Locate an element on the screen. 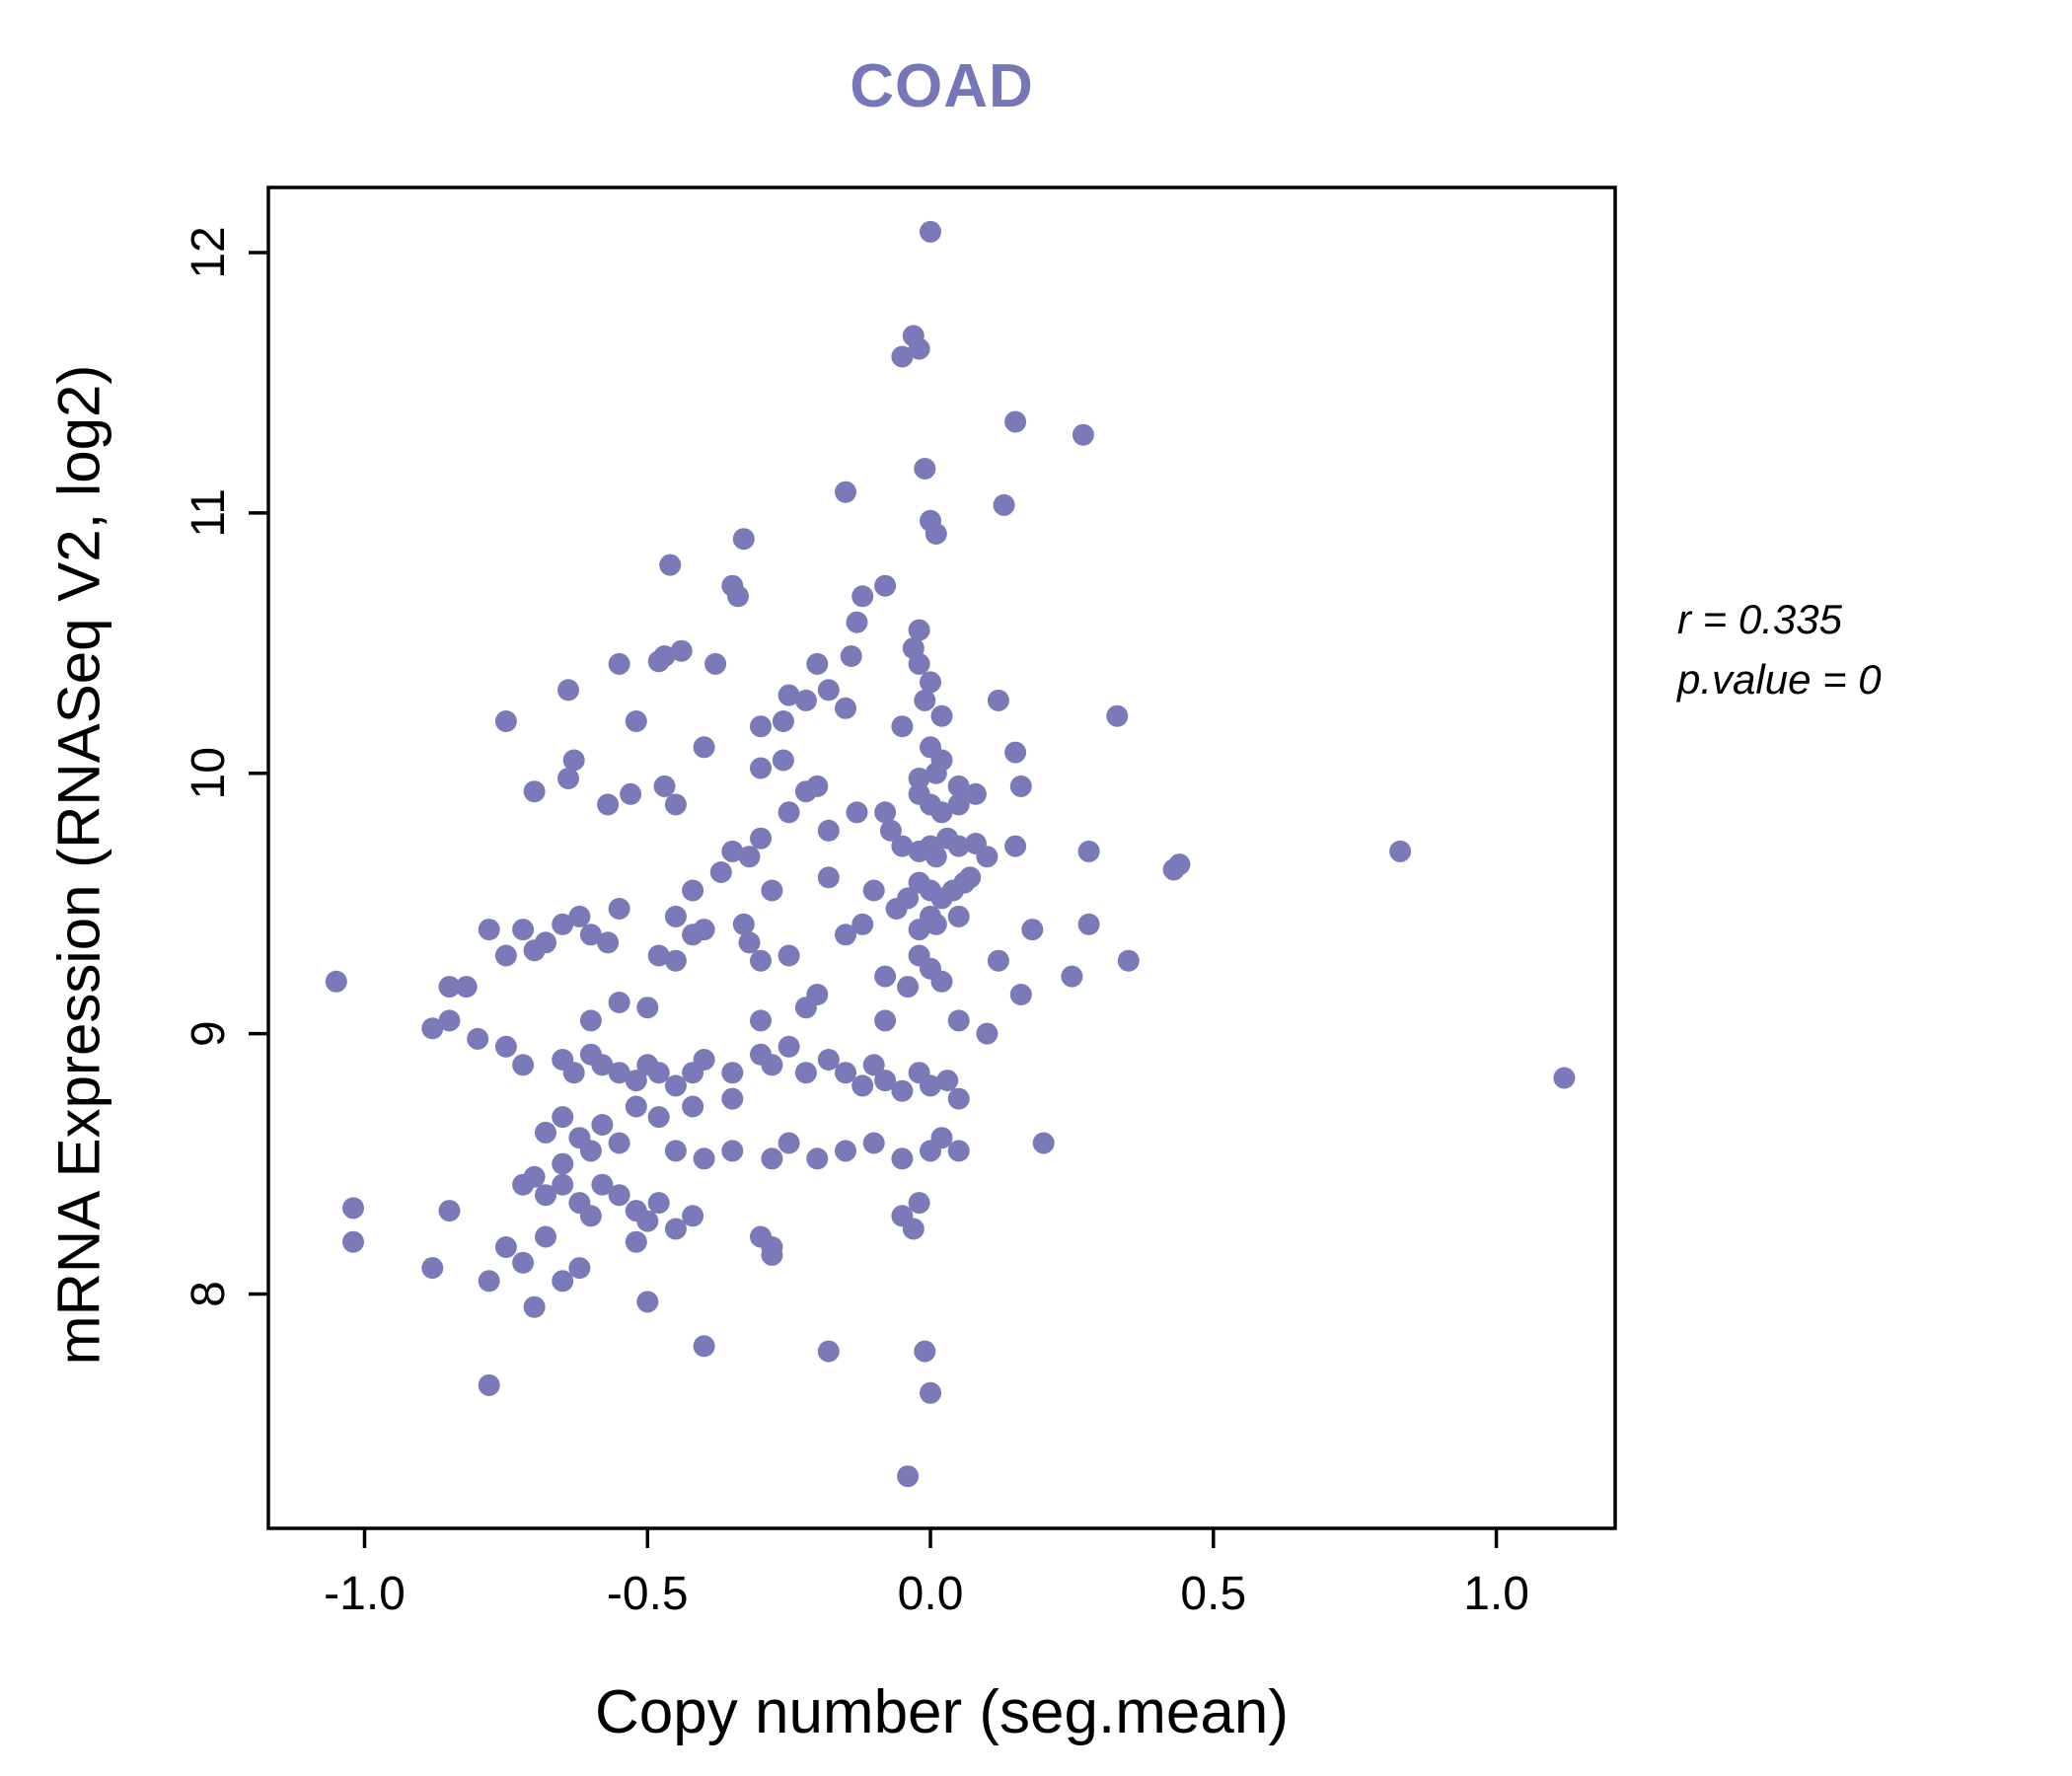  y-axis-label: mRNA Expression (RNASeq V2, log2) is located at coordinates (79, 865).